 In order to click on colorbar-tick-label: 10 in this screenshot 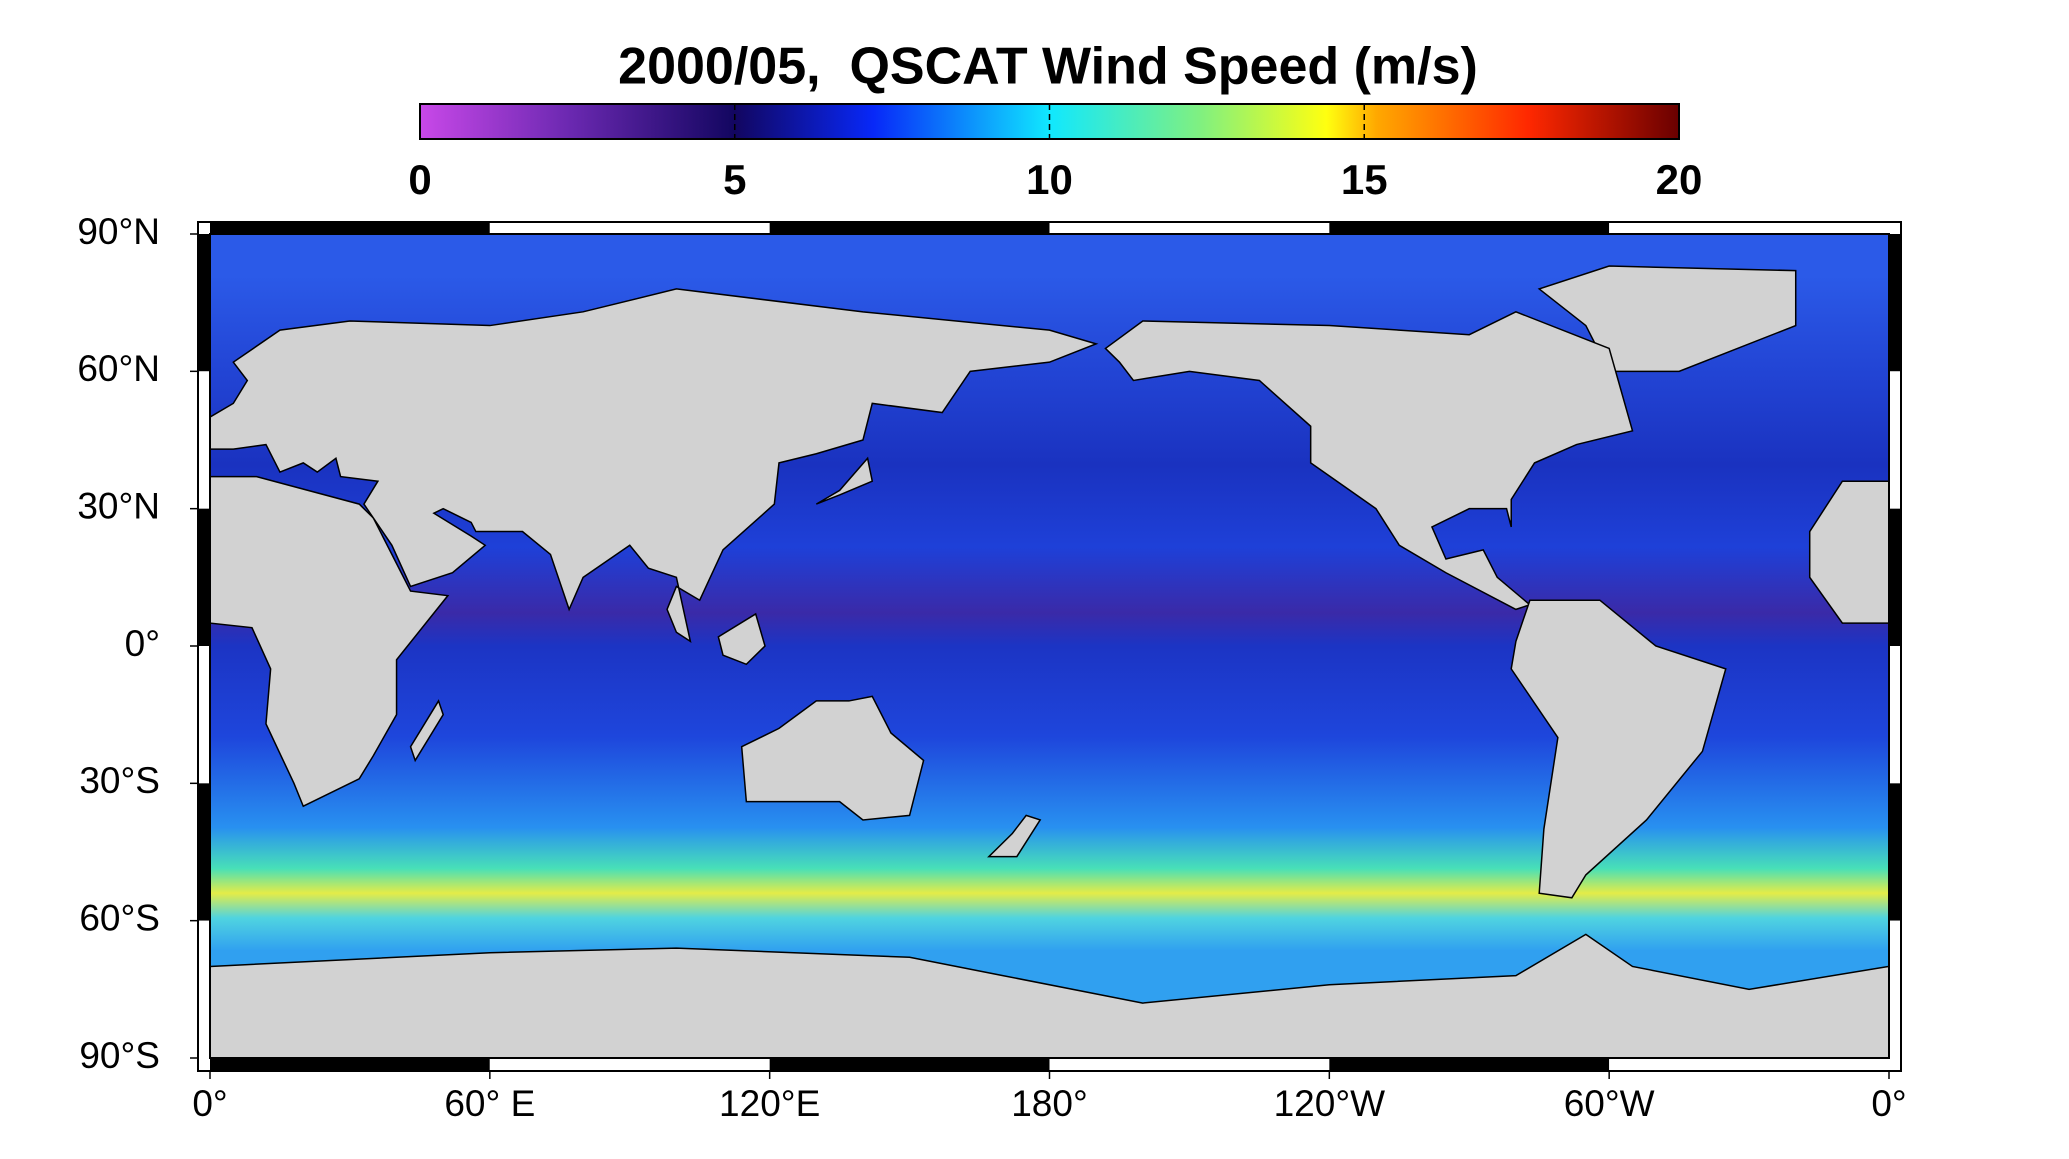, I will do `click(1049, 179)`.